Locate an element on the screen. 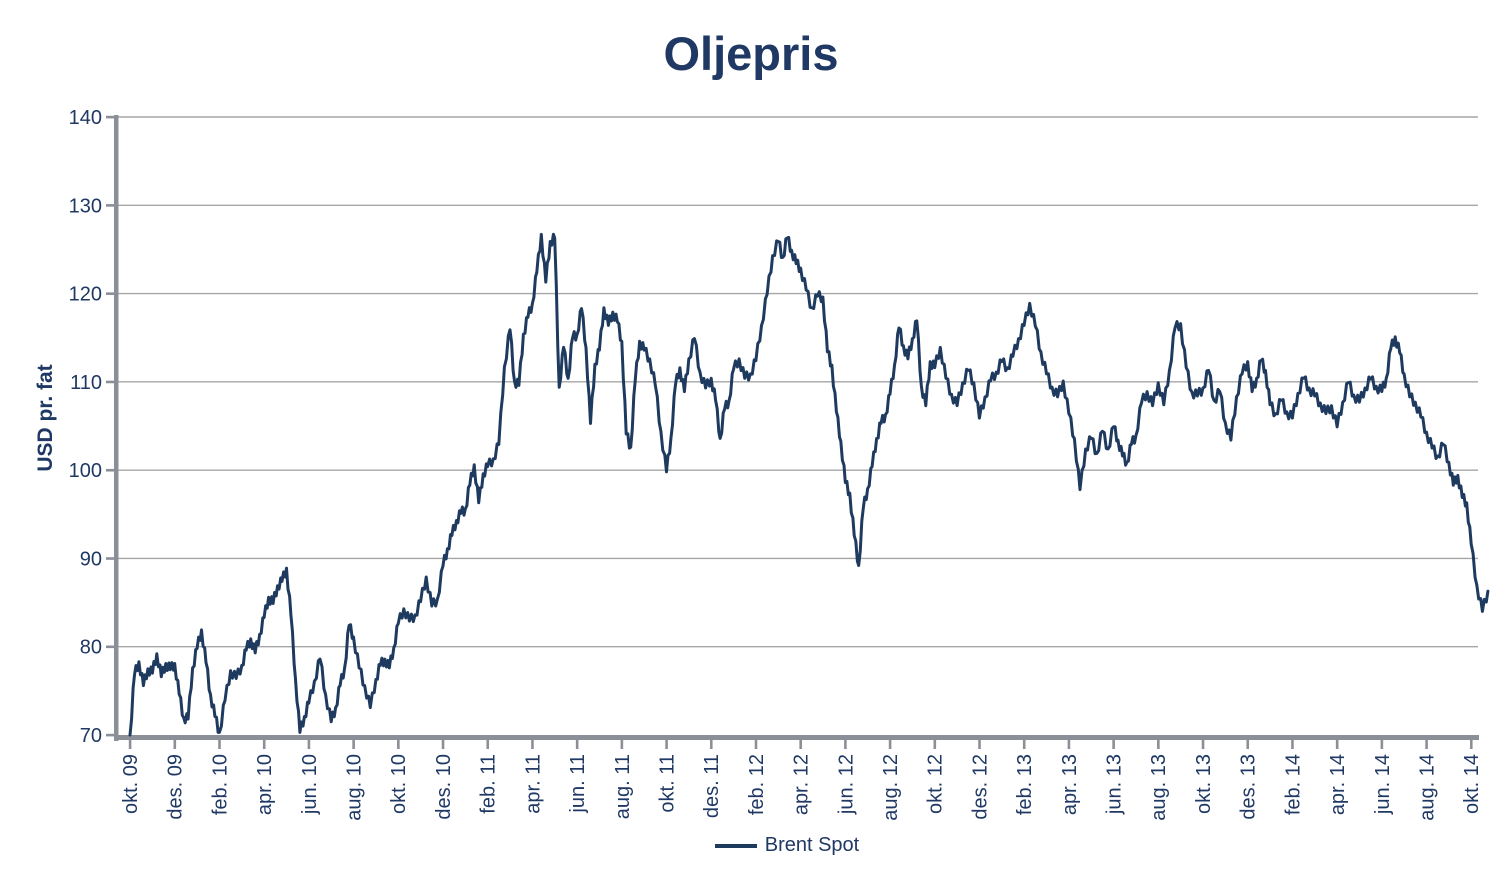 The height and width of the screenshot is (889, 1502). x-tick-label: des. 13 is located at coordinates (1249, 787).